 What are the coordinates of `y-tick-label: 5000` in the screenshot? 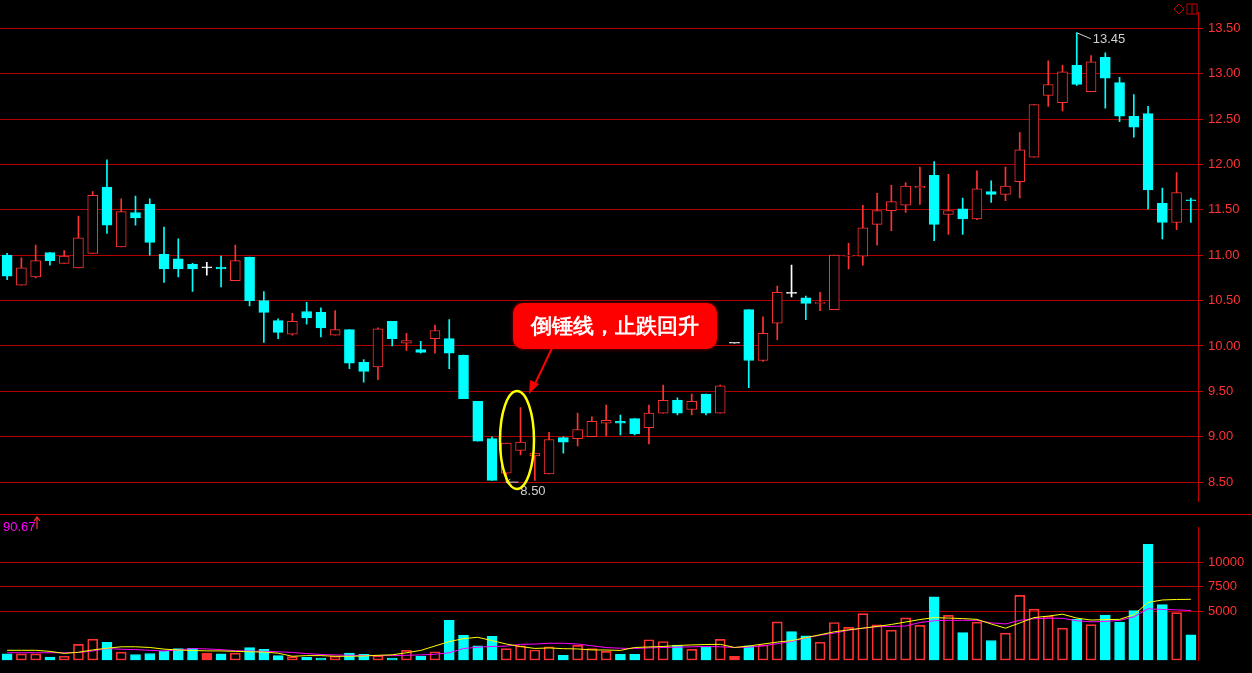 It's located at (1222, 610).